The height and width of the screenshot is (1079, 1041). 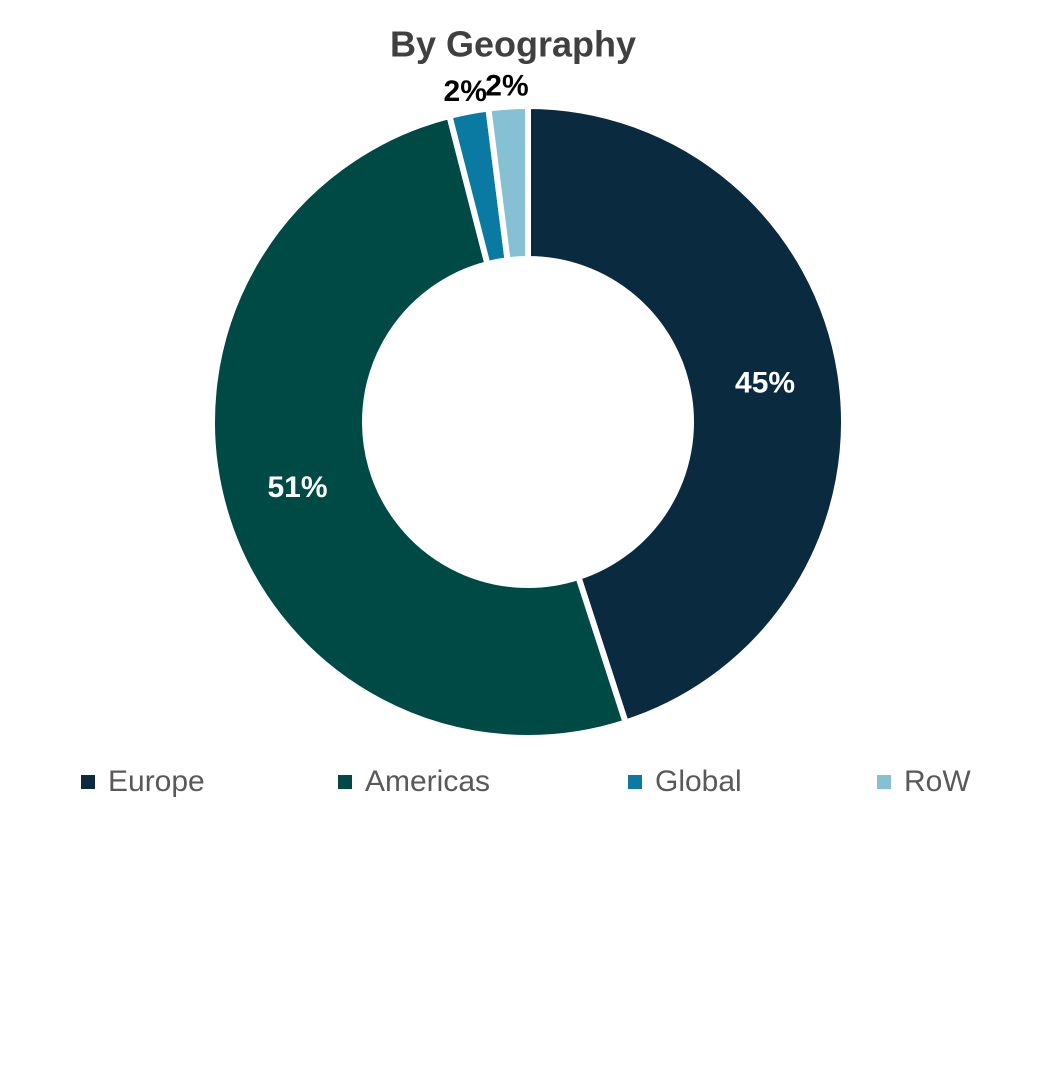 I want to click on data-label: 51%, so click(x=298, y=487).